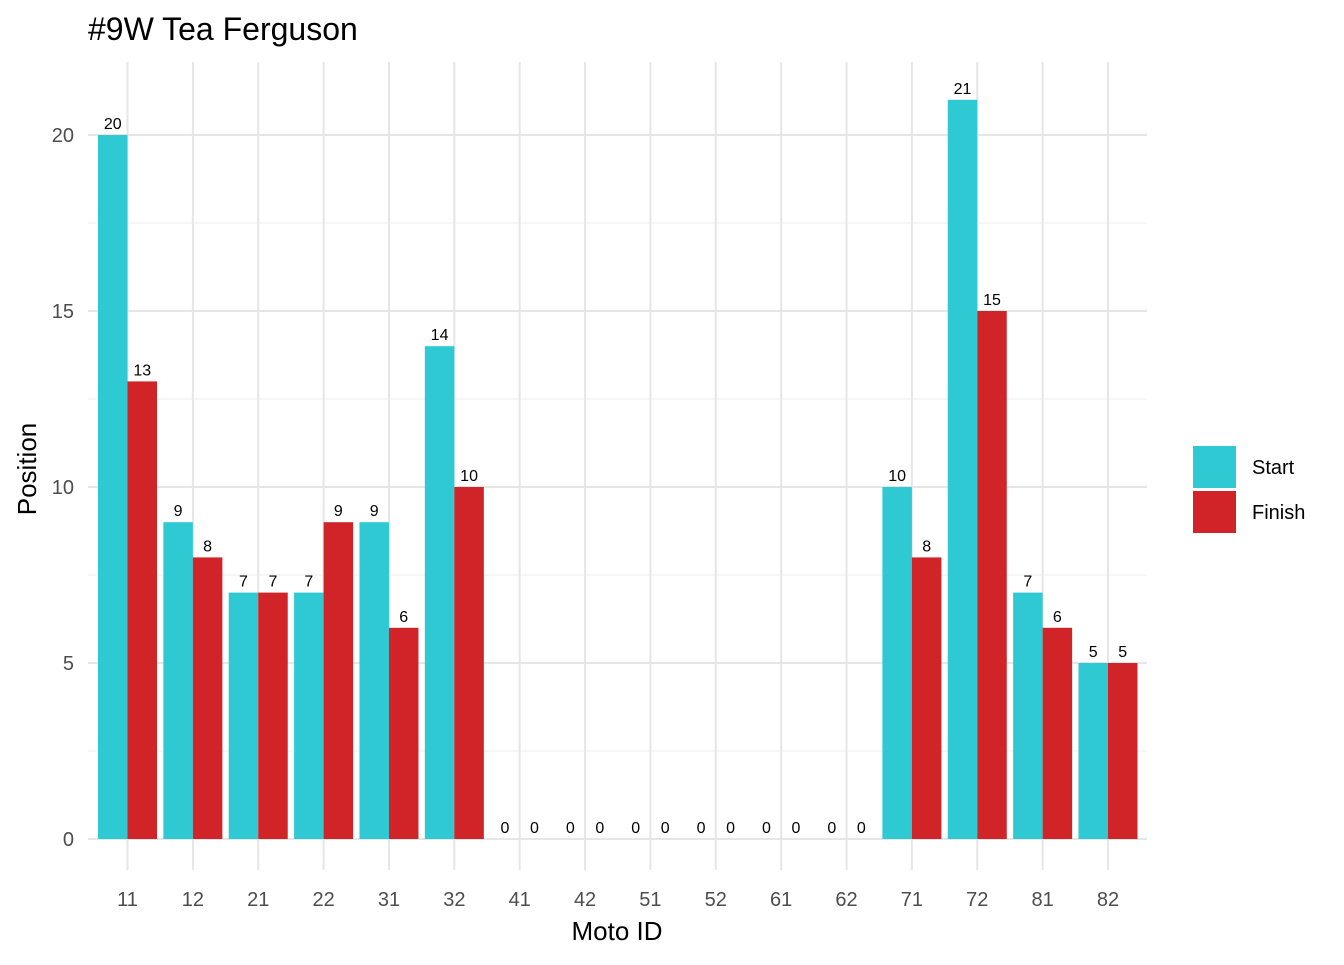  I want to click on x-tick-label: 31, so click(389, 900).